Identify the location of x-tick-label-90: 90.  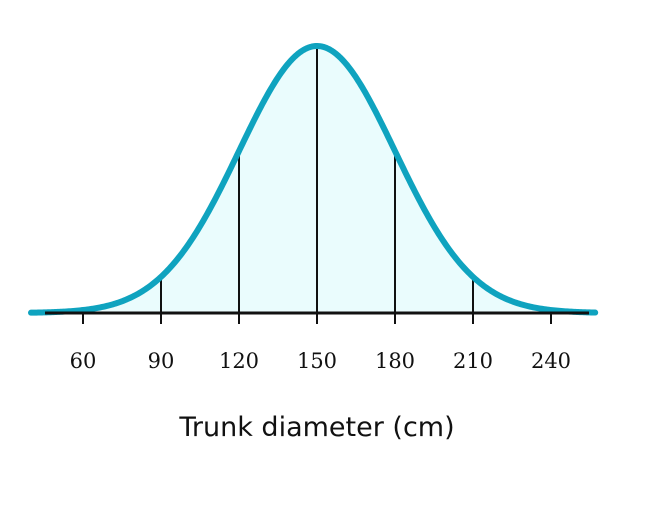
(161, 361).